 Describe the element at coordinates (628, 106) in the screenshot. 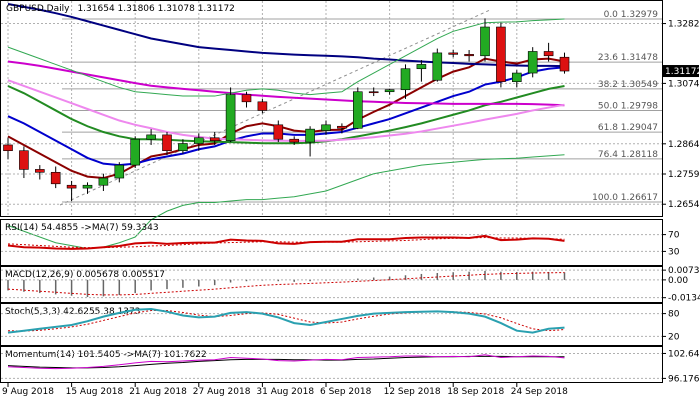

I see `fib-level-label: 50.0 1.29798` at that location.